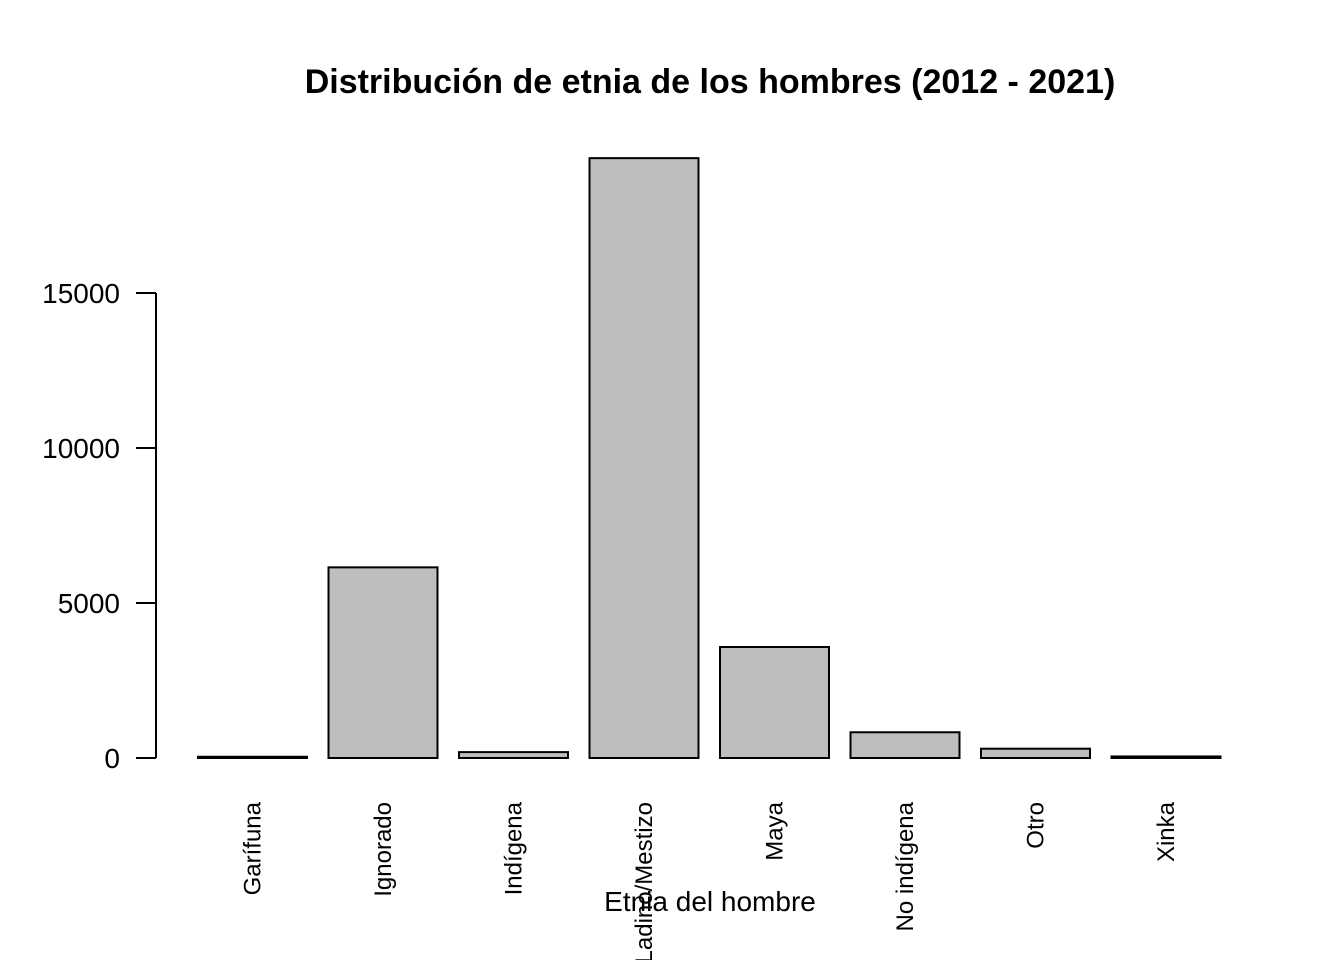 The width and height of the screenshot is (1344, 960). I want to click on x-tick-label: No indígena, so click(905, 866).